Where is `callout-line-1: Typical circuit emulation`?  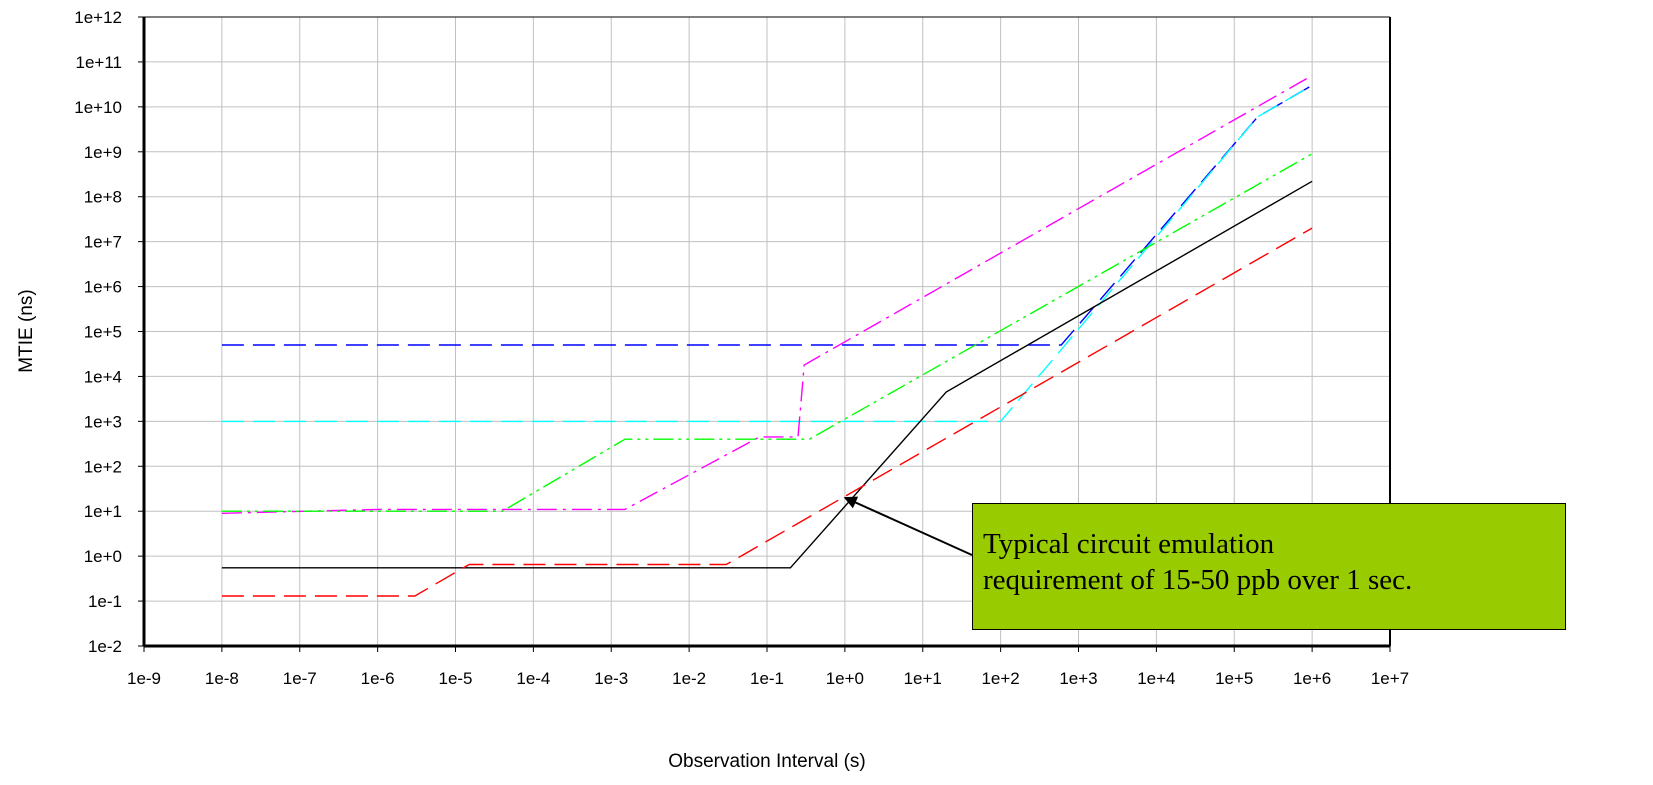
callout-line-1: Typical circuit emulation is located at coordinates (1129, 544).